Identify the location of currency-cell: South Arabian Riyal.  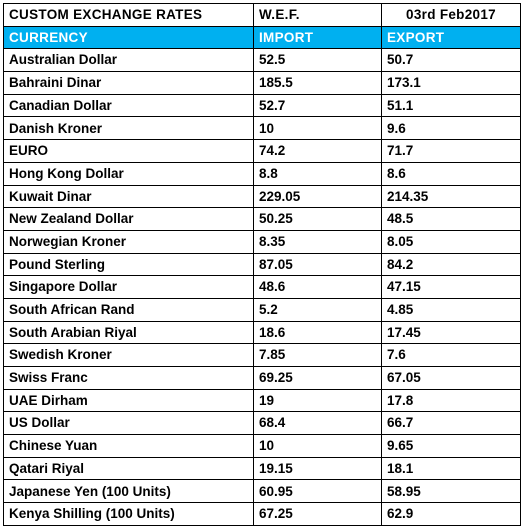
(128, 332).